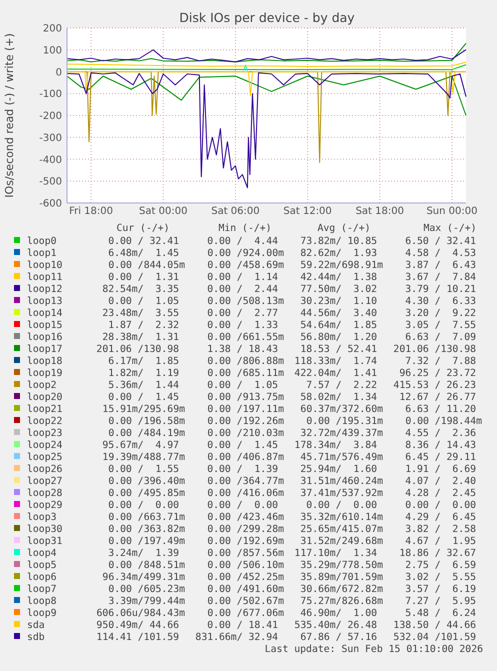 This screenshot has height=671, width=497. I want to click on text: 0.00 / 32.41, so click(144, 241).